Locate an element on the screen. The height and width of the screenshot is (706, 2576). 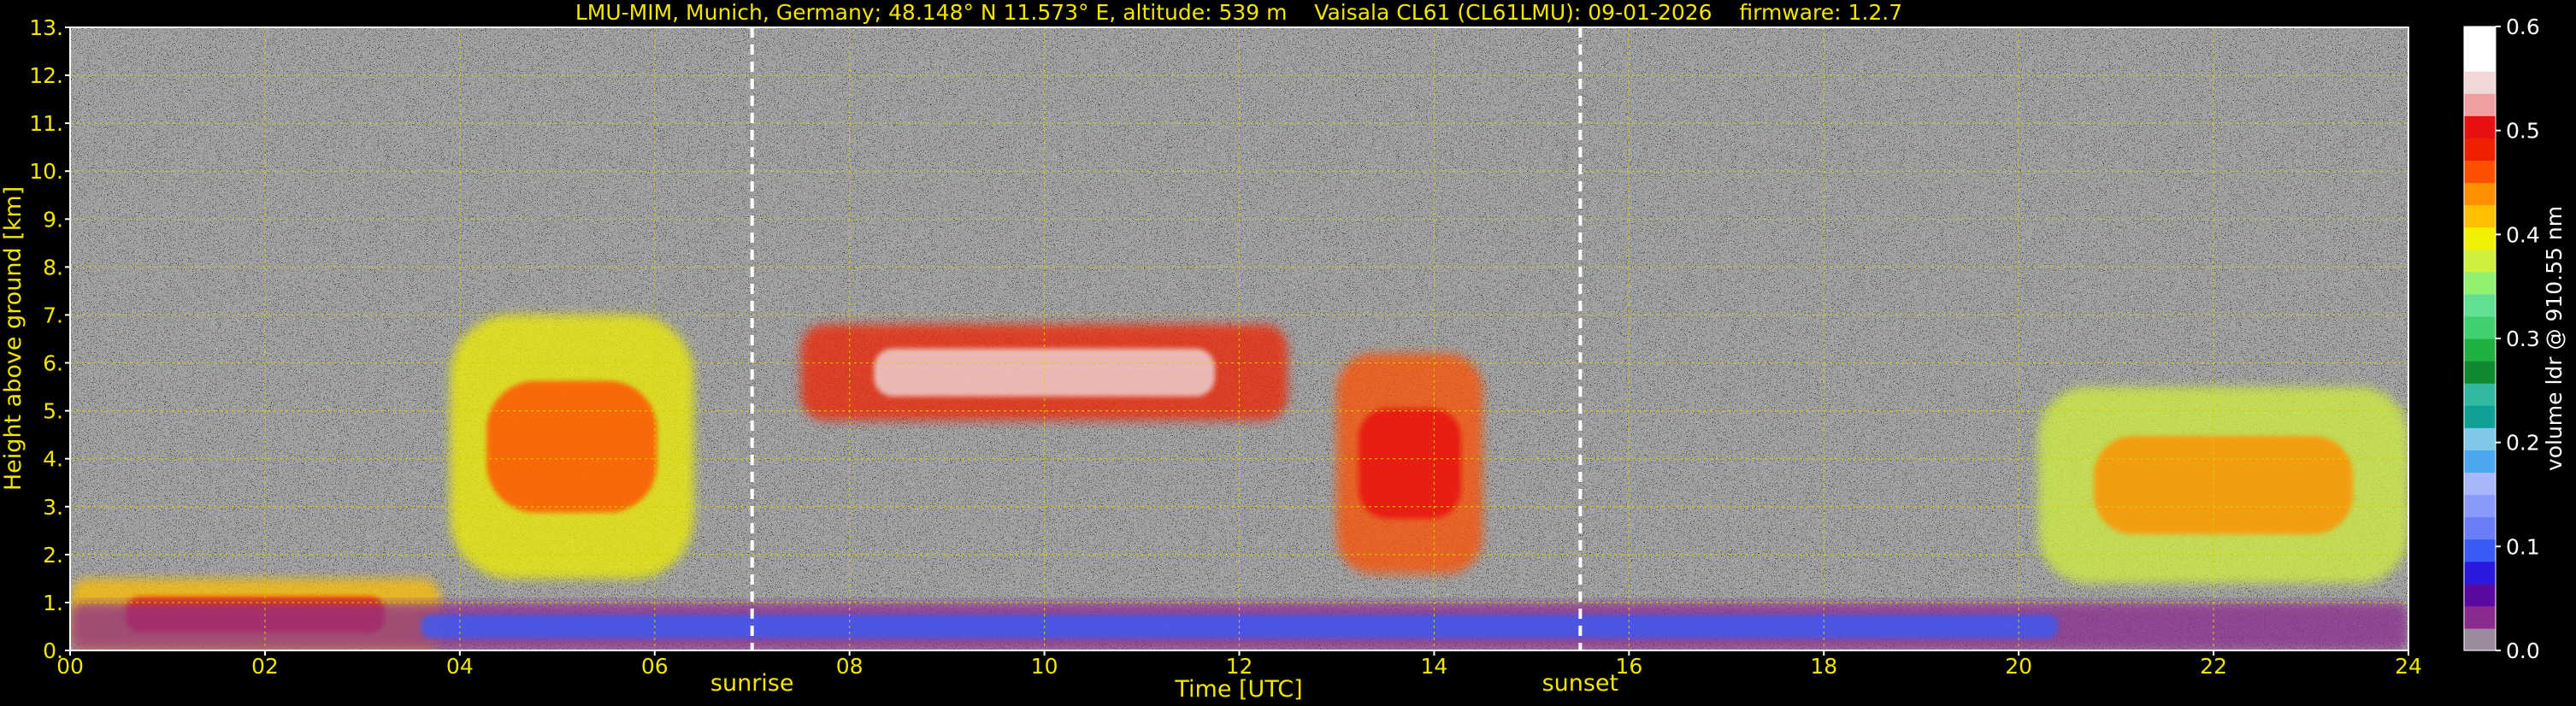
y-tick-label: 10. is located at coordinates (46, 171).